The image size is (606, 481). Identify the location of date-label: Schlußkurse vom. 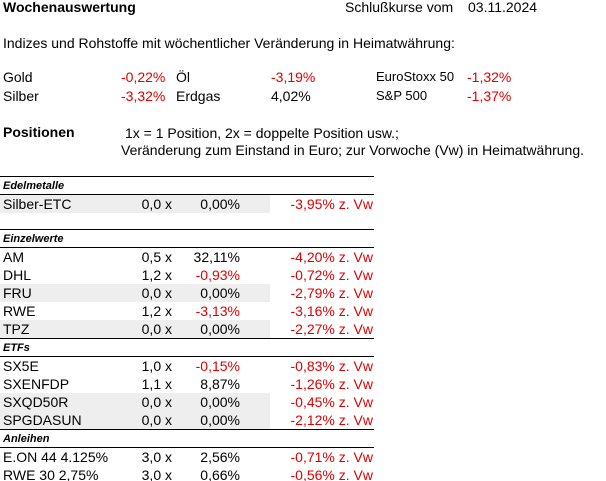
(399, 7).